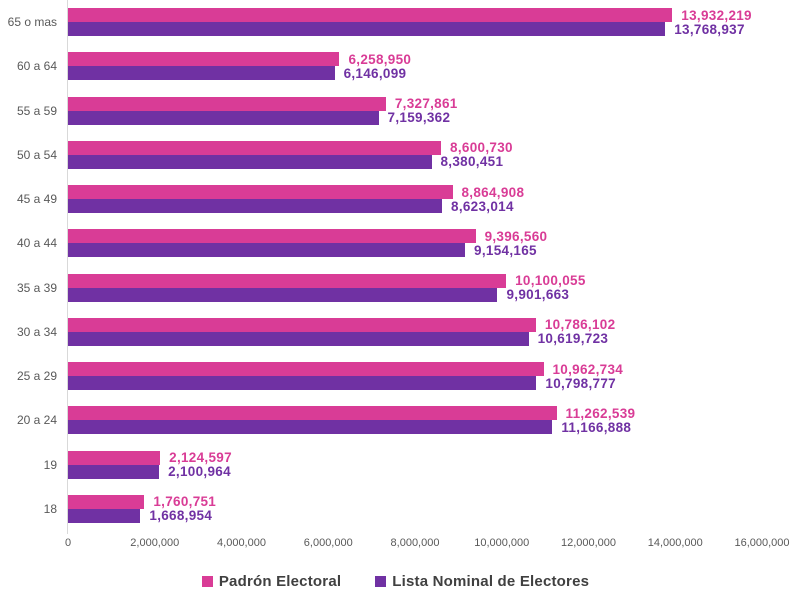  What do you see at coordinates (481, 148) in the screenshot?
I see `value-label: 8,600,730` at bounding box center [481, 148].